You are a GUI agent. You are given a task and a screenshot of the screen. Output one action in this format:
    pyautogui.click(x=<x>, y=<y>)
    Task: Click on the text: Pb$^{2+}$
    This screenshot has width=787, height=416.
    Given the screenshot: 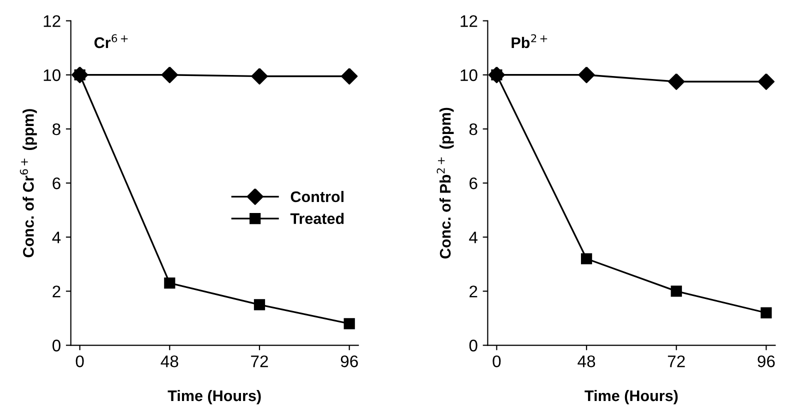 What is the action you would take?
    pyautogui.click(x=530, y=41)
    